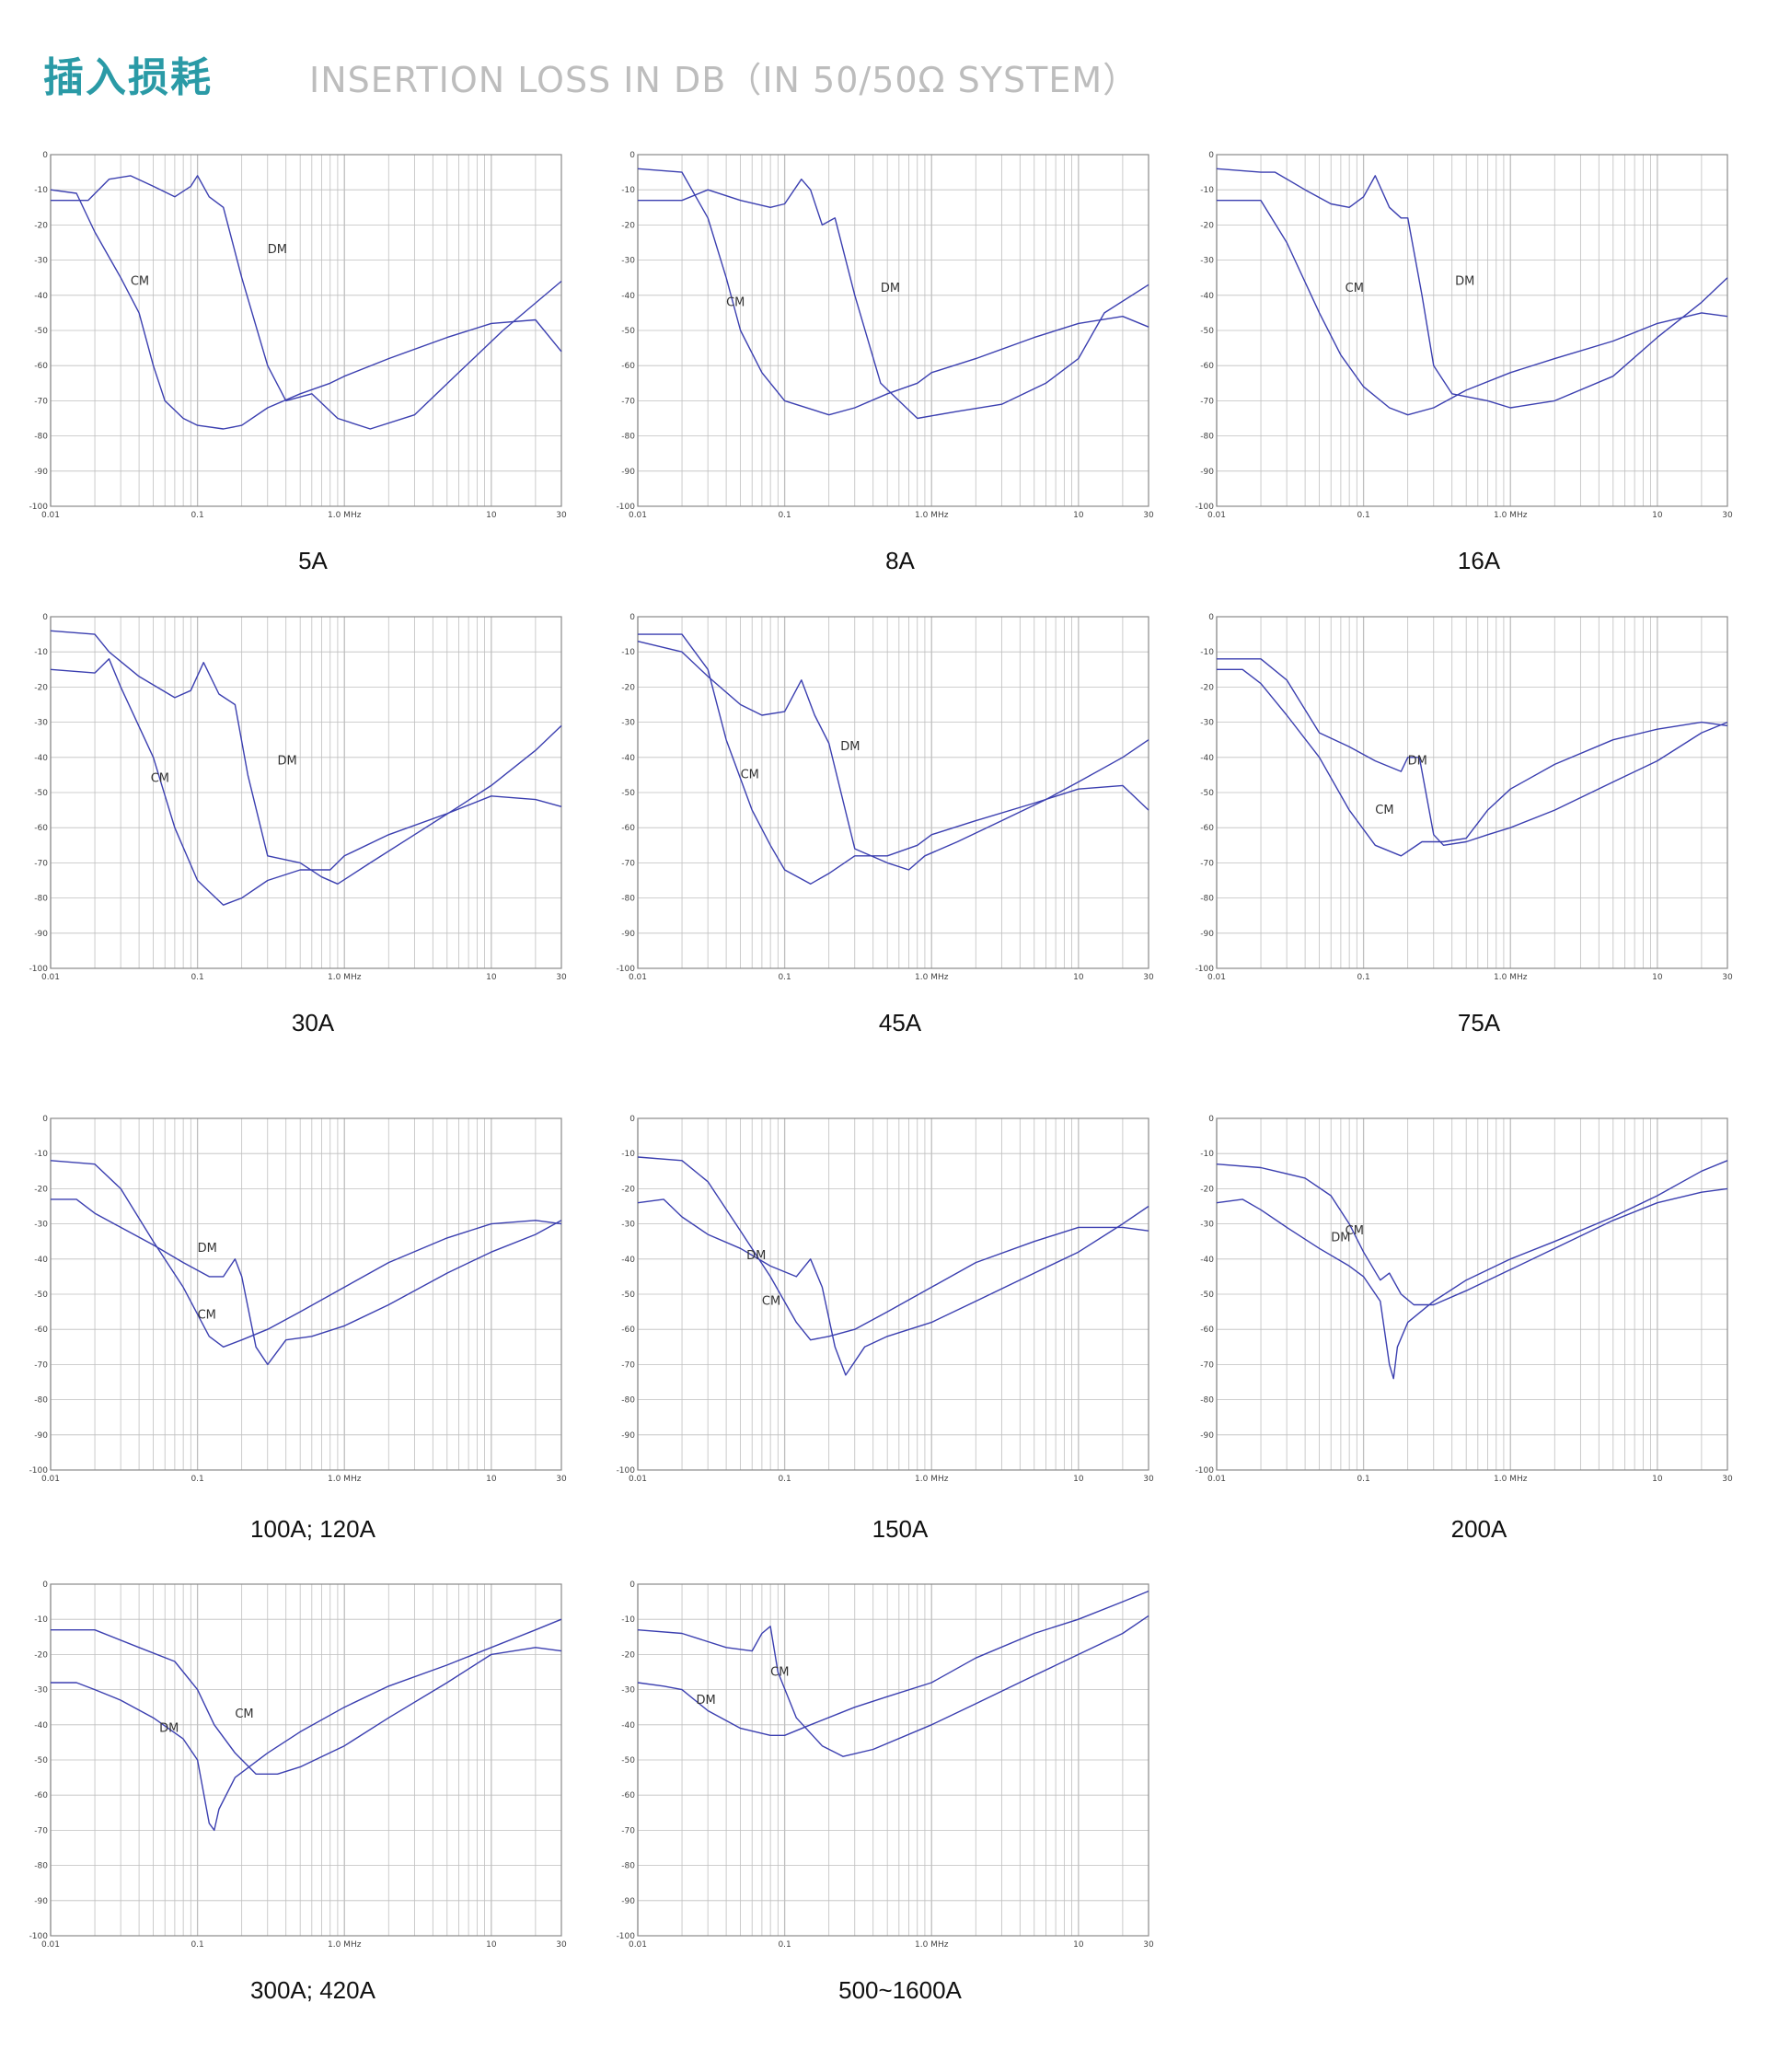 This screenshot has height=2072, width=1767. Describe the element at coordinates (41, 864) in the screenshot. I see `y-tick-label: -70` at that location.